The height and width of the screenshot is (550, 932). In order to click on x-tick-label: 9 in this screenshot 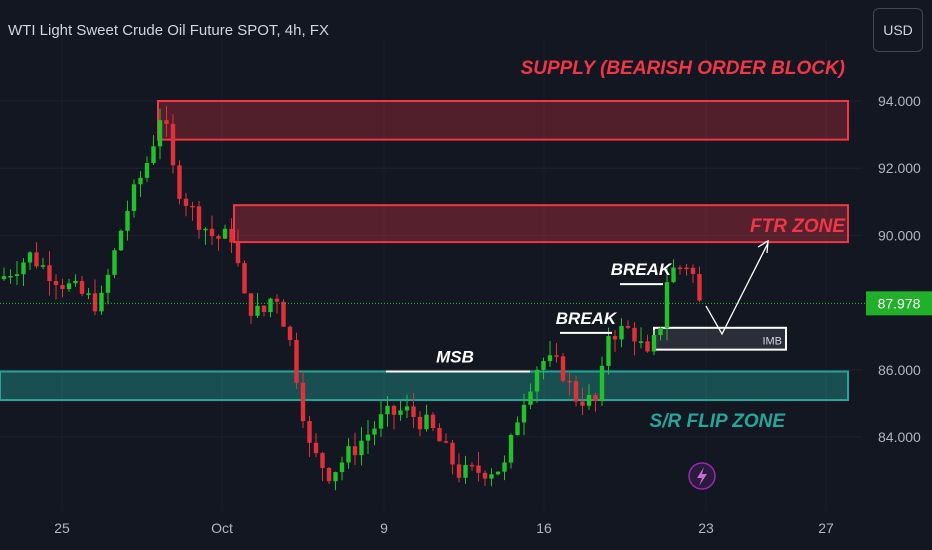, I will do `click(384, 528)`.